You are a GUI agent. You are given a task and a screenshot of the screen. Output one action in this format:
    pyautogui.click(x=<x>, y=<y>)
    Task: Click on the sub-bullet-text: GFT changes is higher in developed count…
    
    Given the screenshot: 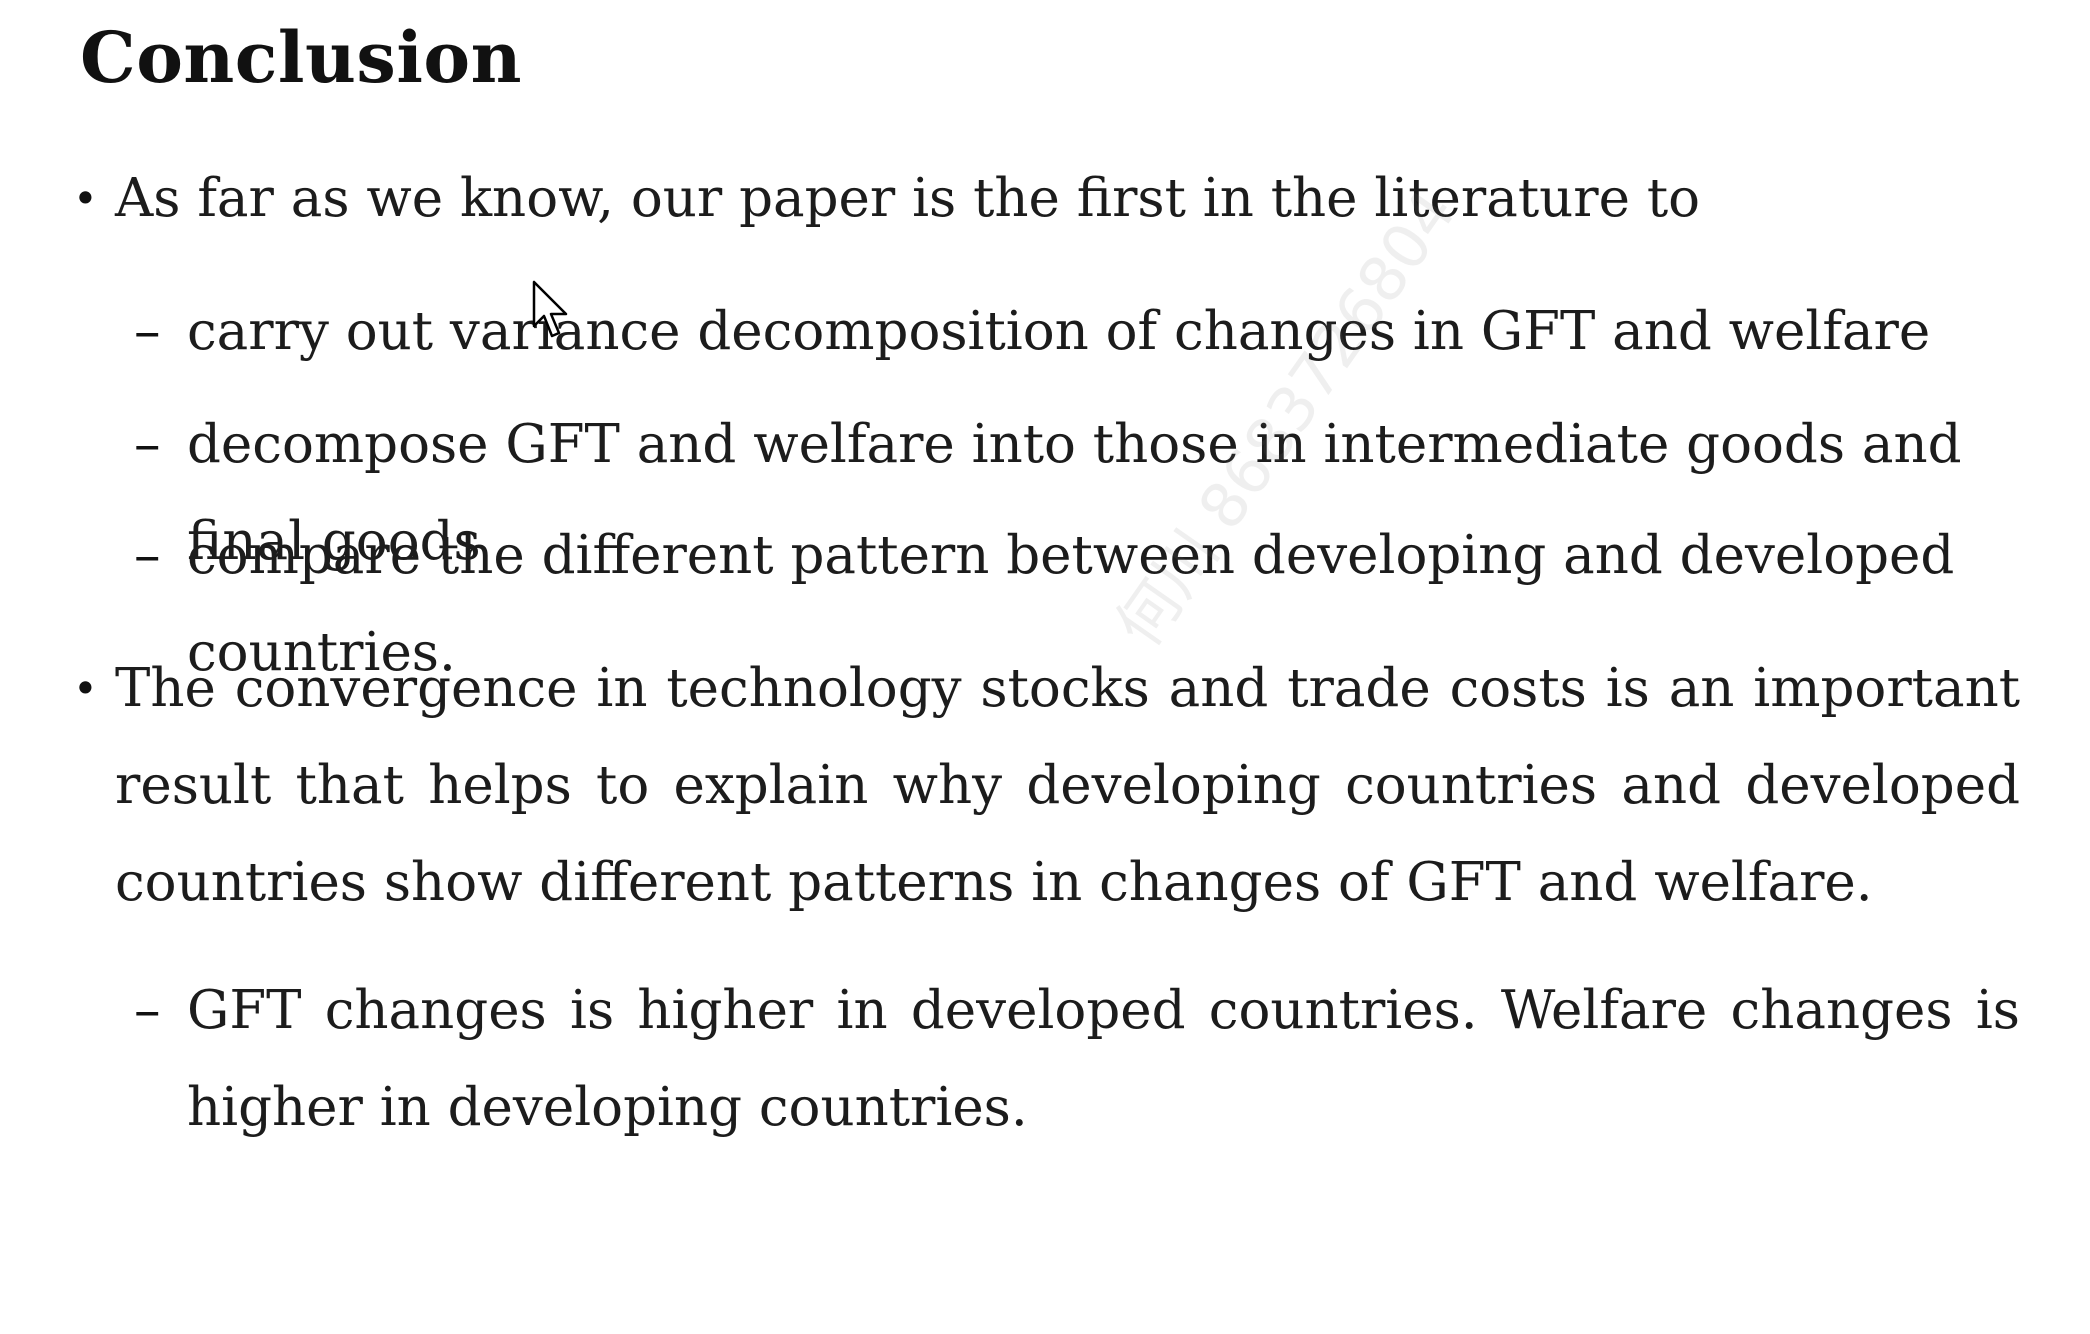 What is the action you would take?
    pyautogui.click(x=1103, y=1059)
    